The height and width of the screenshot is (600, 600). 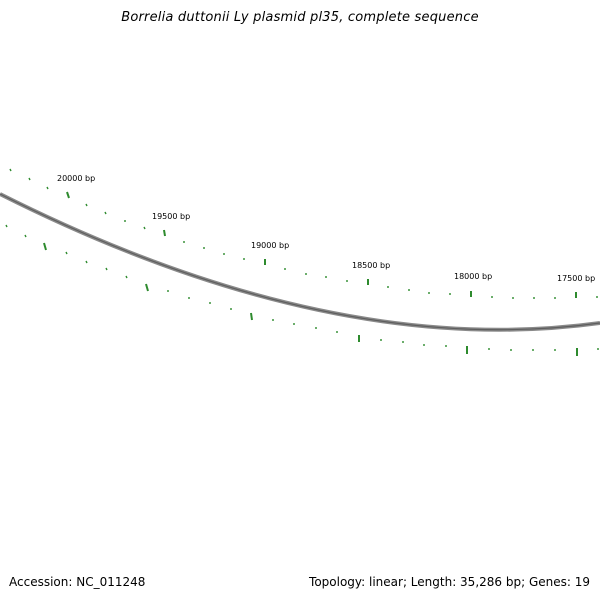 What do you see at coordinates (473, 276) in the screenshot?
I see `tick-label: 18000 bp` at bounding box center [473, 276].